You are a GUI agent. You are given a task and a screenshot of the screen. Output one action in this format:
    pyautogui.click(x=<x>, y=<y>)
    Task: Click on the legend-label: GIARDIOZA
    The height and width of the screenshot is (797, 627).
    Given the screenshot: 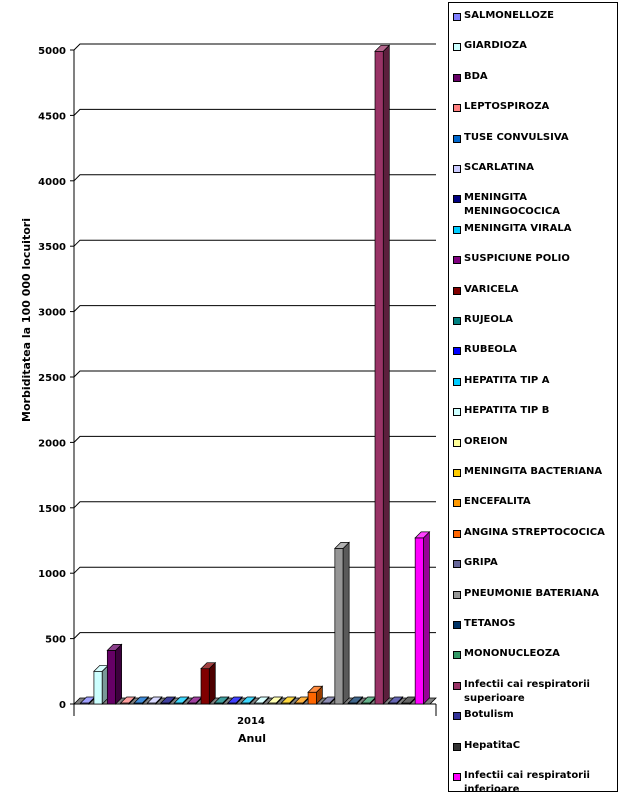 What is the action you would take?
    pyautogui.click(x=495, y=46)
    